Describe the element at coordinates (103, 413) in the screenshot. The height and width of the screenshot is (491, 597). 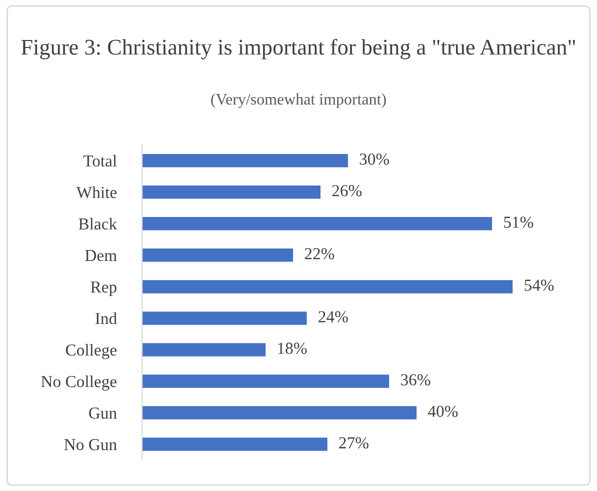
I see `y-tick-label: Gun` at that location.